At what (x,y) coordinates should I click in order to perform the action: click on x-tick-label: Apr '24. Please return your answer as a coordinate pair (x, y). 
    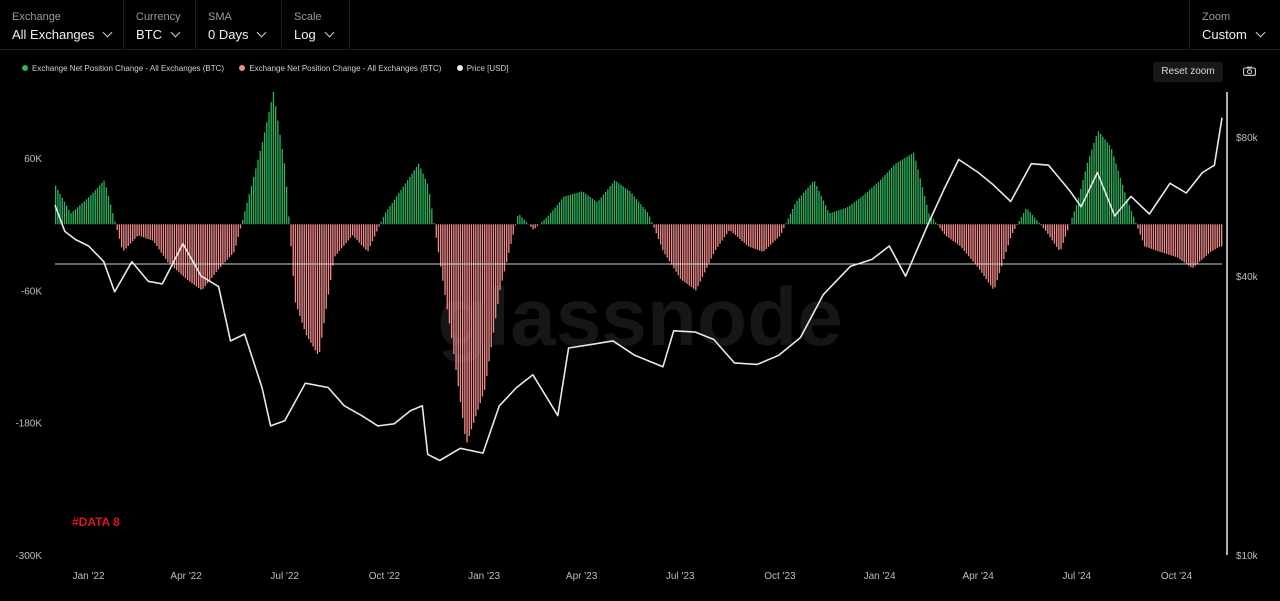
    Looking at the image, I should click on (979, 576).